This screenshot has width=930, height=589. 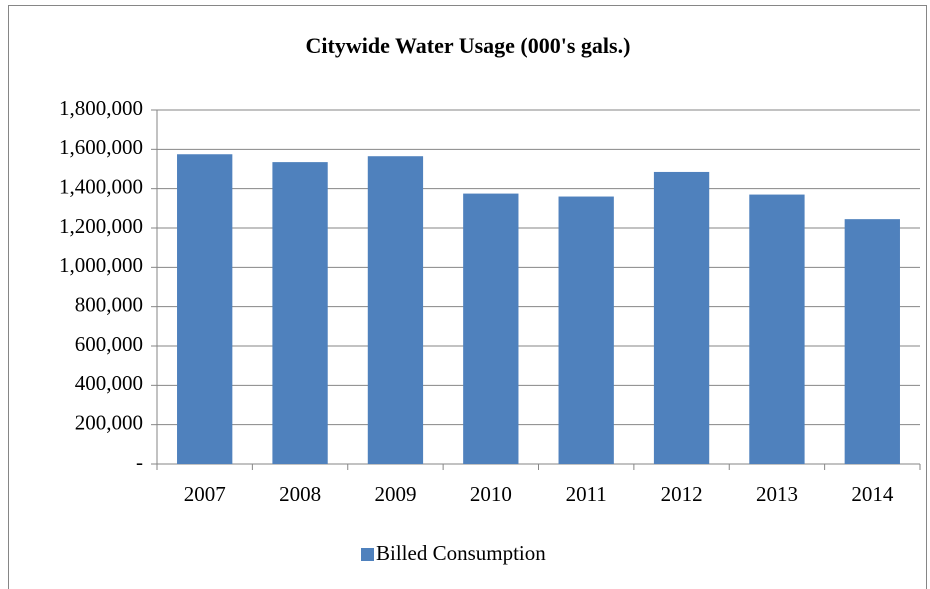 What do you see at coordinates (205, 494) in the screenshot?
I see `x-tick-label: 2007` at bounding box center [205, 494].